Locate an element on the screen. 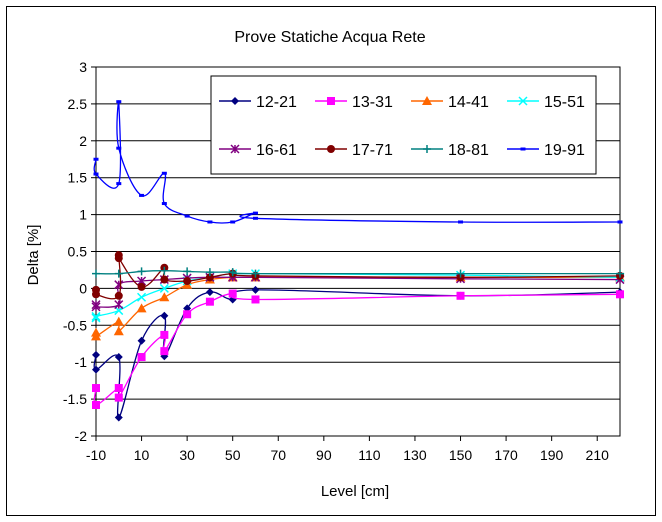 The height and width of the screenshot is (522, 662). legend-box is located at coordinates (403, 125).